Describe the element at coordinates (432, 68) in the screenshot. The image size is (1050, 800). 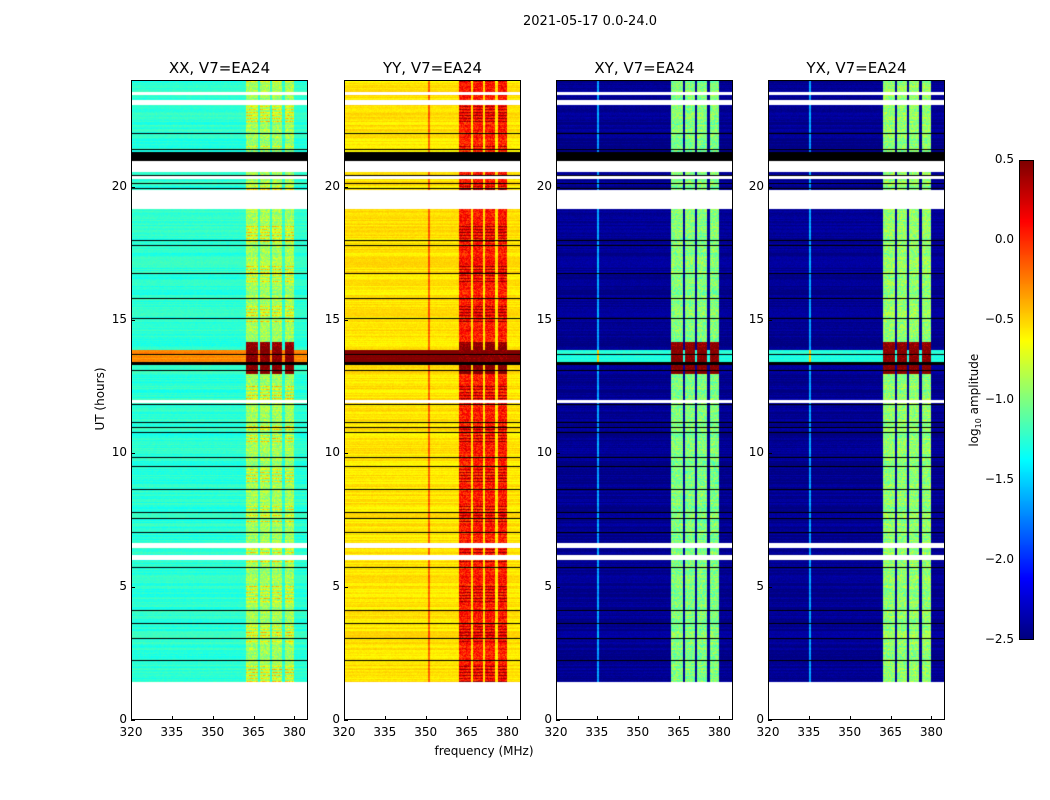
I see `panel-title: YY, V7=EA24` at that location.